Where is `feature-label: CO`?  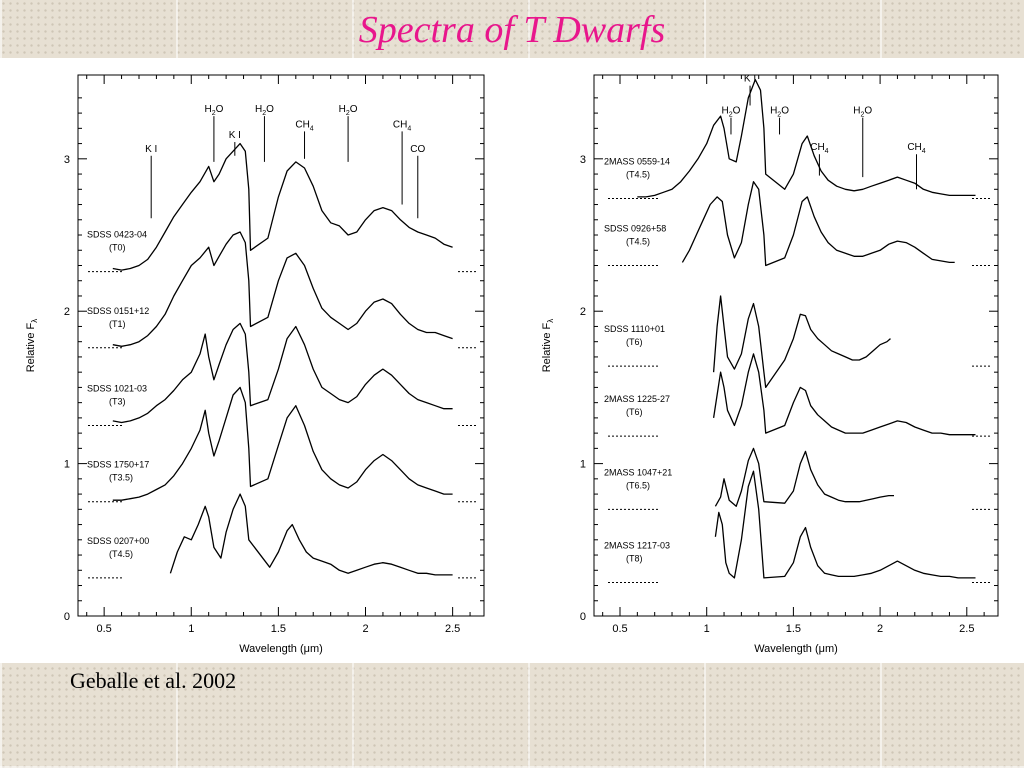
feature-label: CO is located at coordinates (417, 149).